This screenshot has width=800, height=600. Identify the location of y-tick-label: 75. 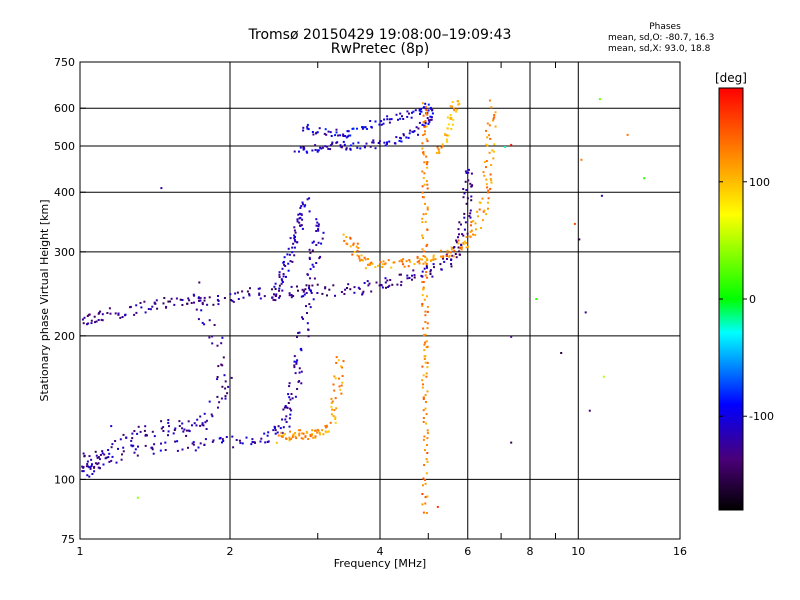
(68, 539).